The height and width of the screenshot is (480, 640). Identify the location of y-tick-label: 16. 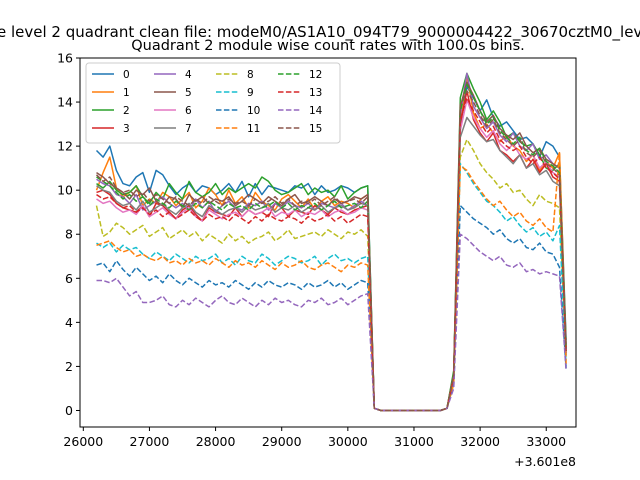
(65, 58).